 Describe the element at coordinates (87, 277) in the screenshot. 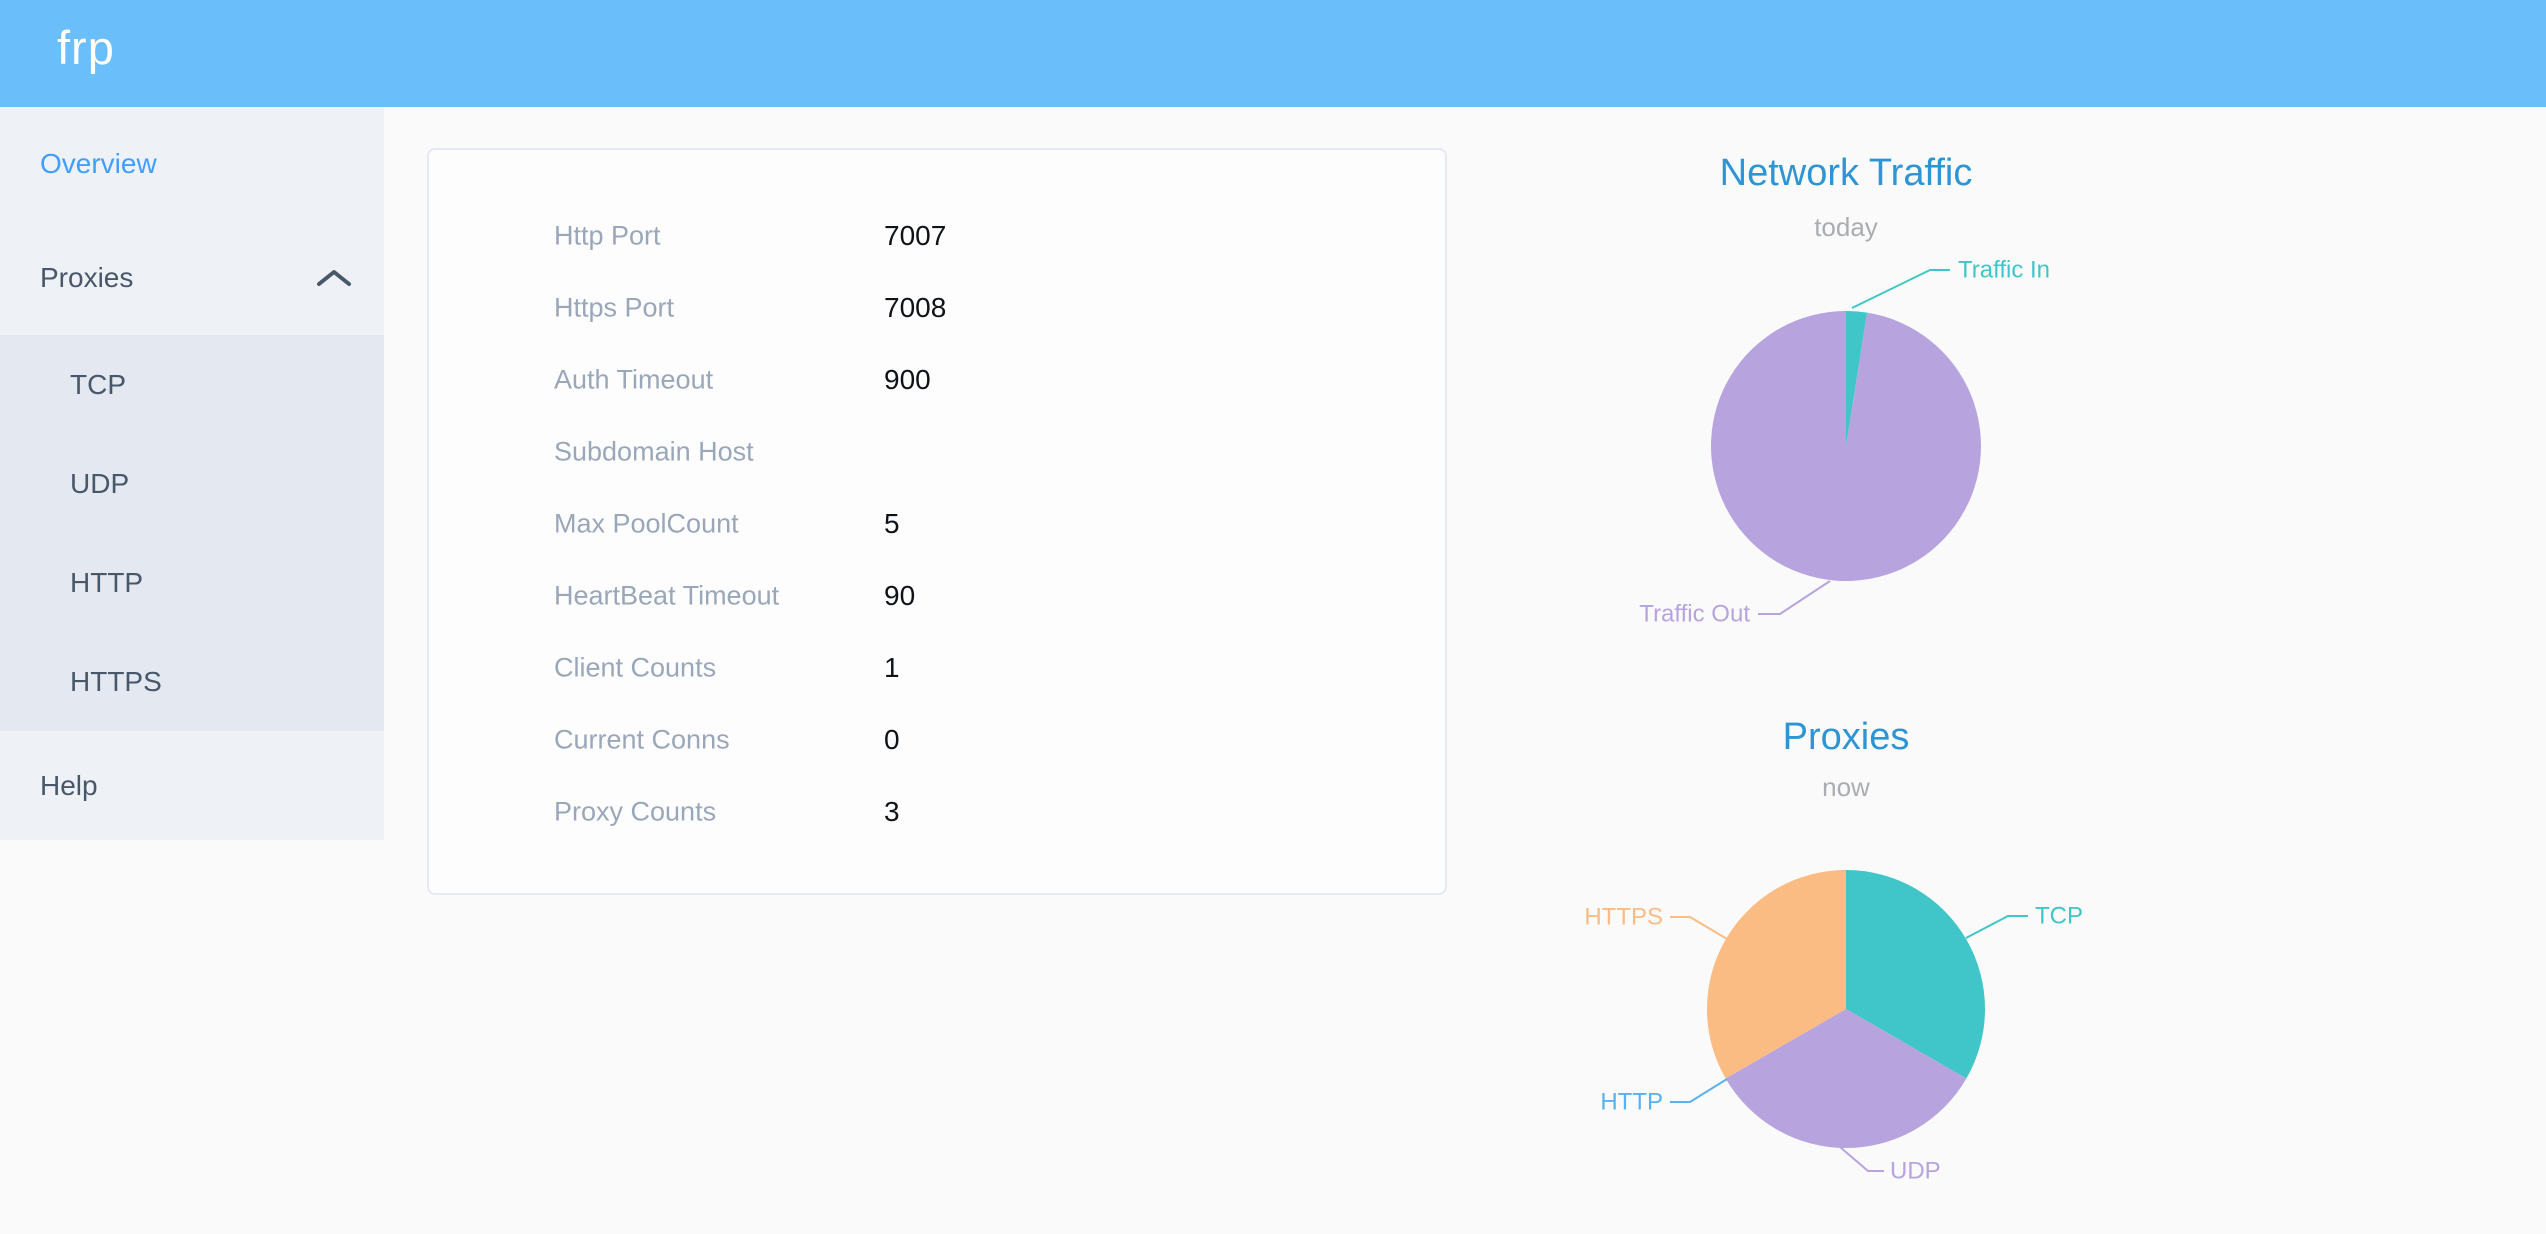

I see `sidebar-item-proxies-label: Proxies` at that location.